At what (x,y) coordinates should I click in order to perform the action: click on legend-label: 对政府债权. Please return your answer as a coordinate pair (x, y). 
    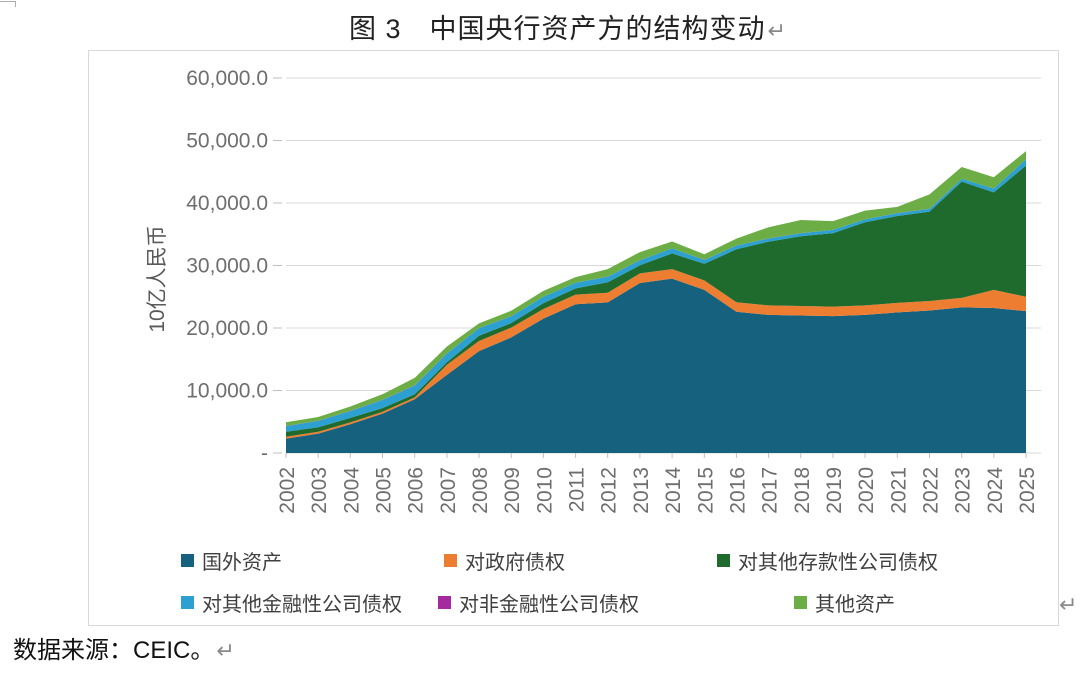
    Looking at the image, I should click on (515, 563).